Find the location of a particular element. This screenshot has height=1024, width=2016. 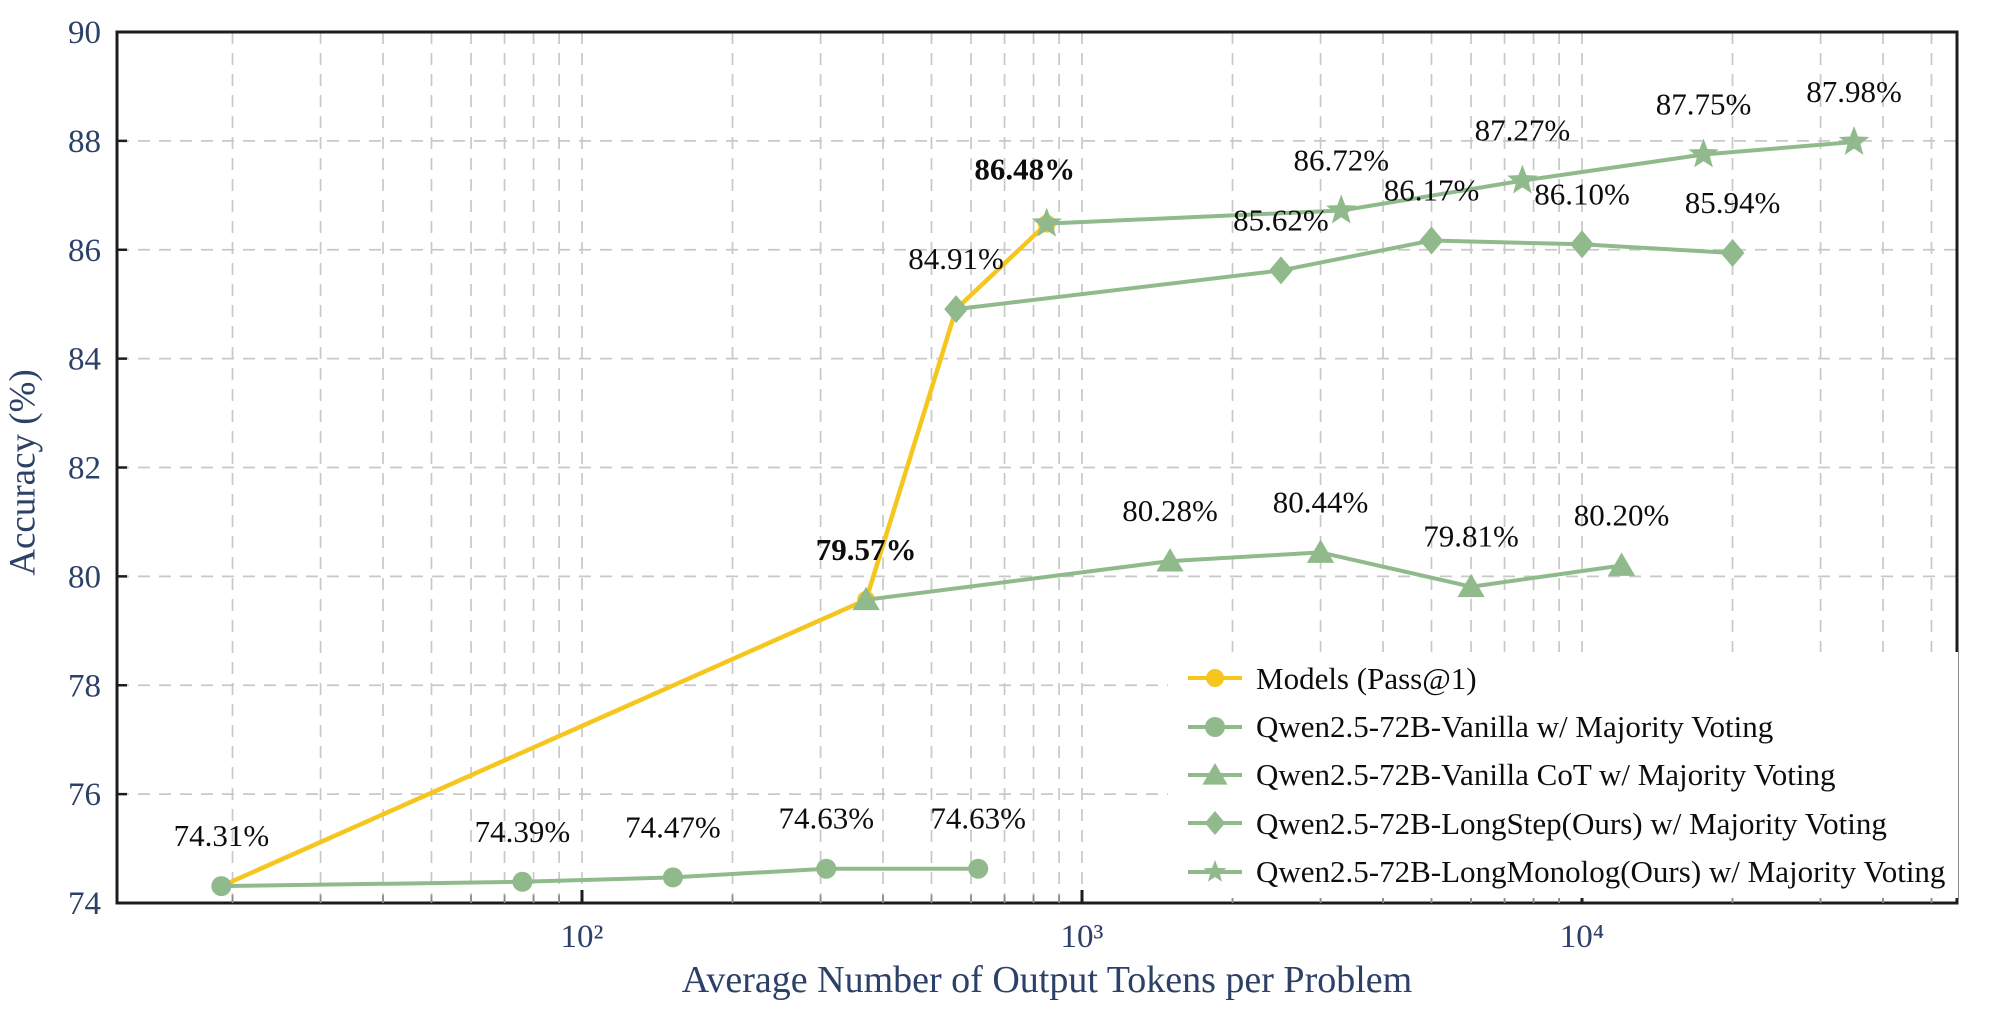

y-tick-label: 80 is located at coordinates (84, 577).